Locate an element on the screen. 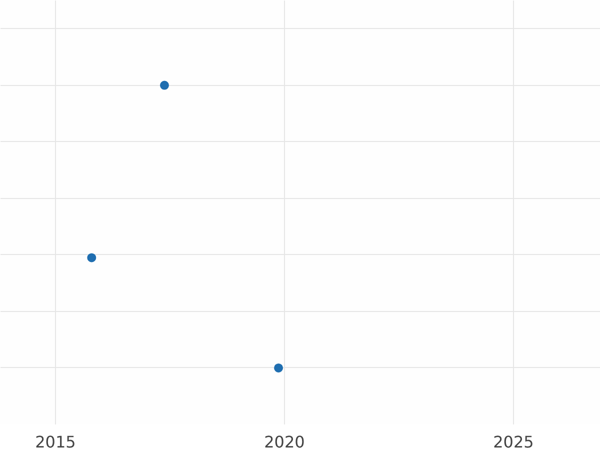 The height and width of the screenshot is (450, 600). x-tick-label: 2015 is located at coordinates (55, 441).